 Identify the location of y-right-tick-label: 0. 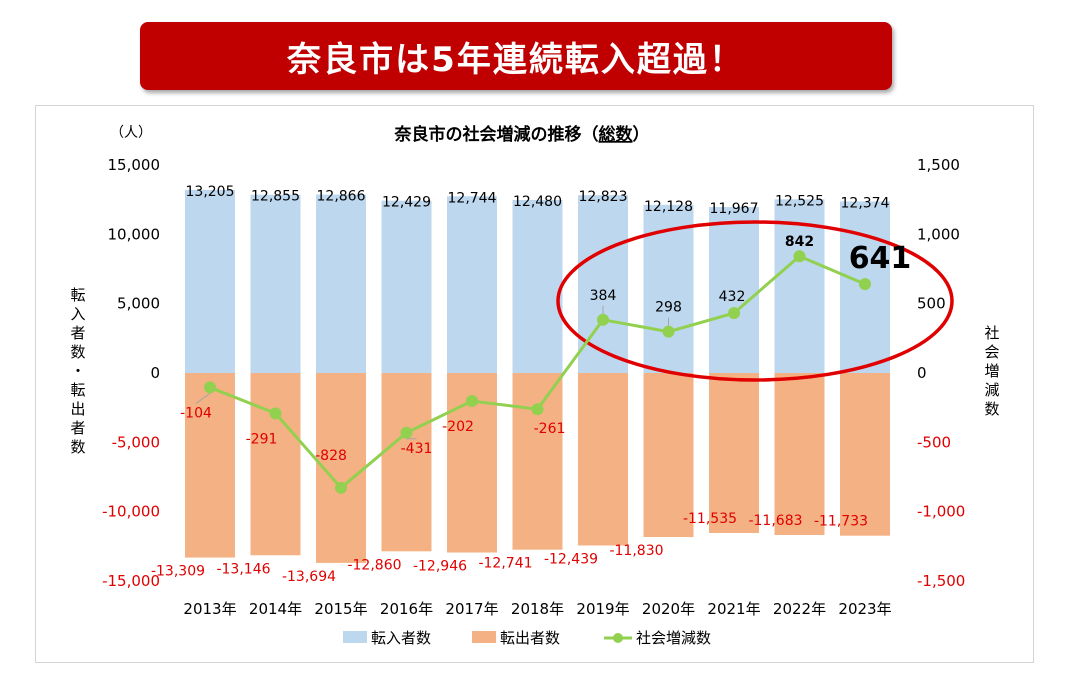
(922, 373).